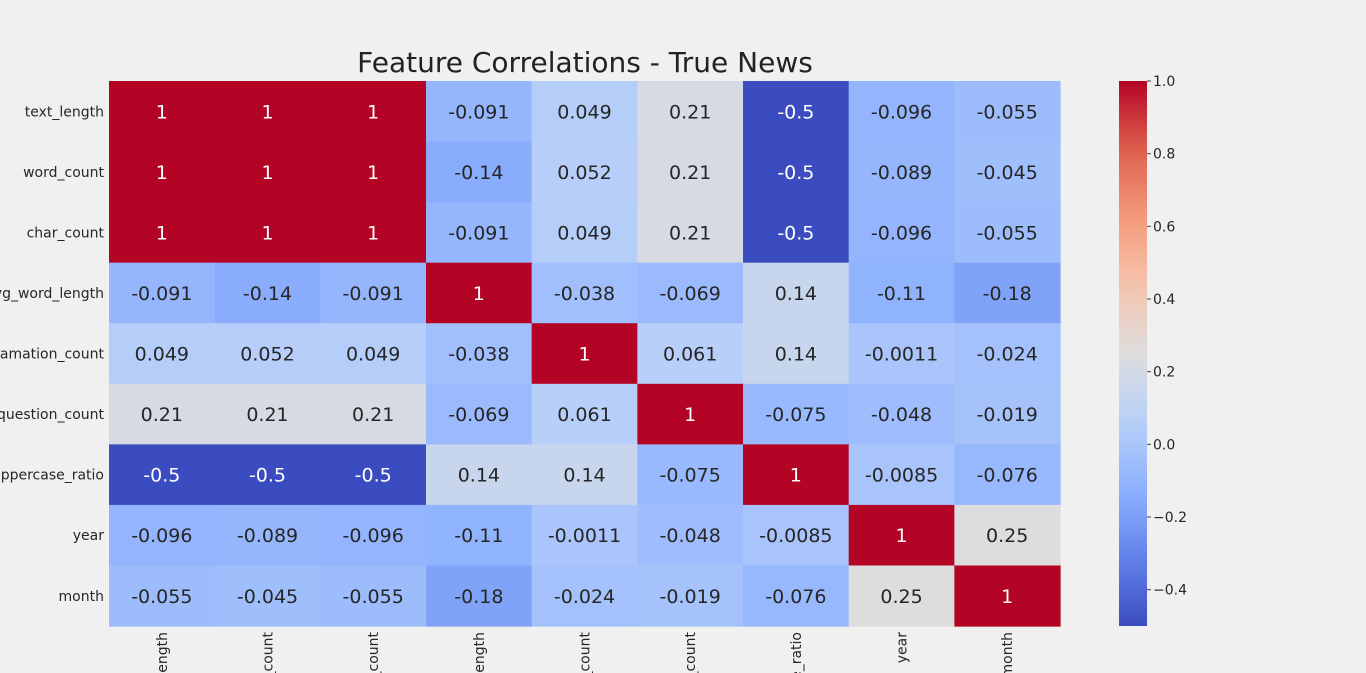 Image resolution: width=1366 pixels, height=673 pixels. What do you see at coordinates (64, 112) in the screenshot?
I see `row-label: text_length` at bounding box center [64, 112].